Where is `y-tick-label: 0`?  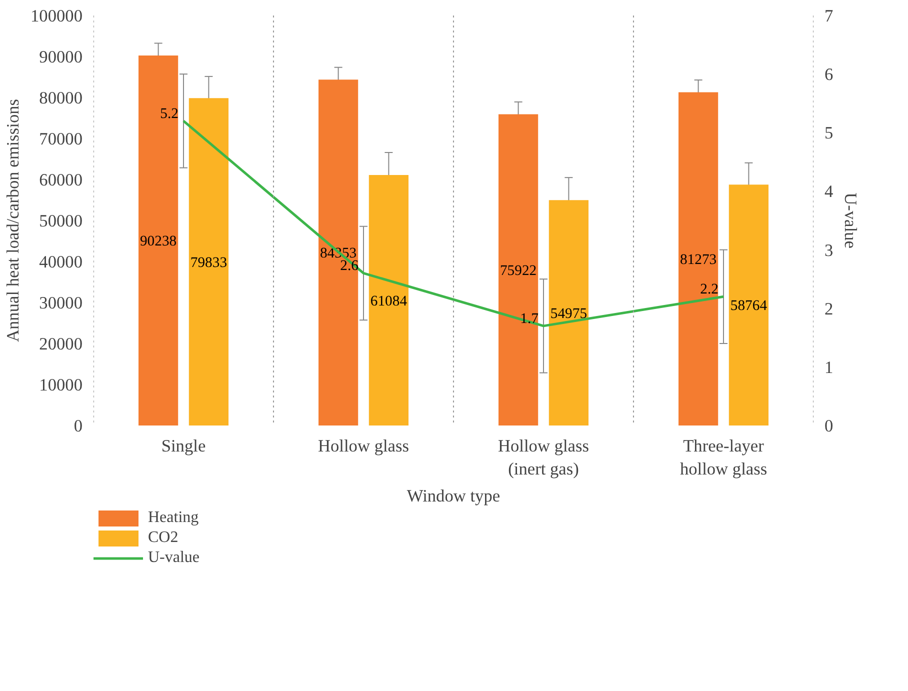
y-tick-label: 0 is located at coordinates (78, 426).